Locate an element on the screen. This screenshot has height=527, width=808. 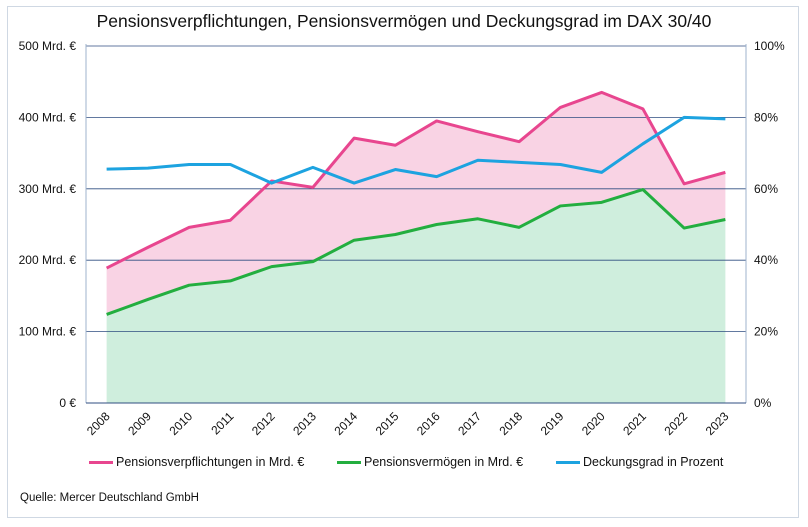
legend-item-pensionsvermoegen: Pensionsvermögen in Mrd. € is located at coordinates (430, 462).